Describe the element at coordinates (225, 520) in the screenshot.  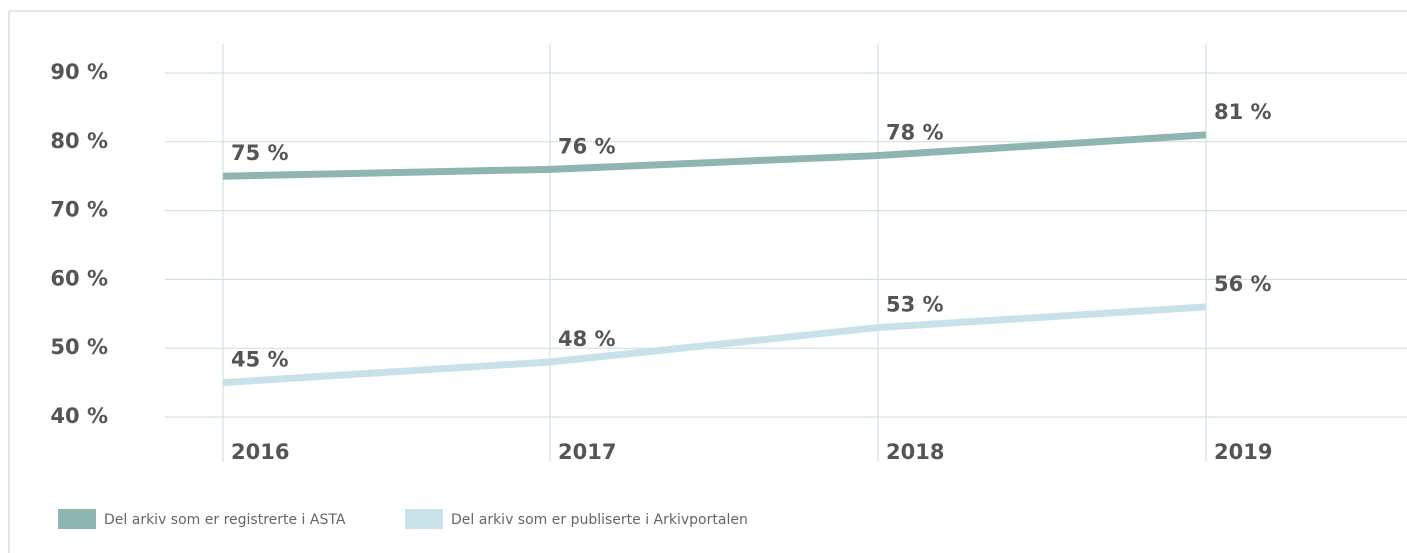
I see `legend-label: Del arkiv som er registrerte i ASTA` at that location.